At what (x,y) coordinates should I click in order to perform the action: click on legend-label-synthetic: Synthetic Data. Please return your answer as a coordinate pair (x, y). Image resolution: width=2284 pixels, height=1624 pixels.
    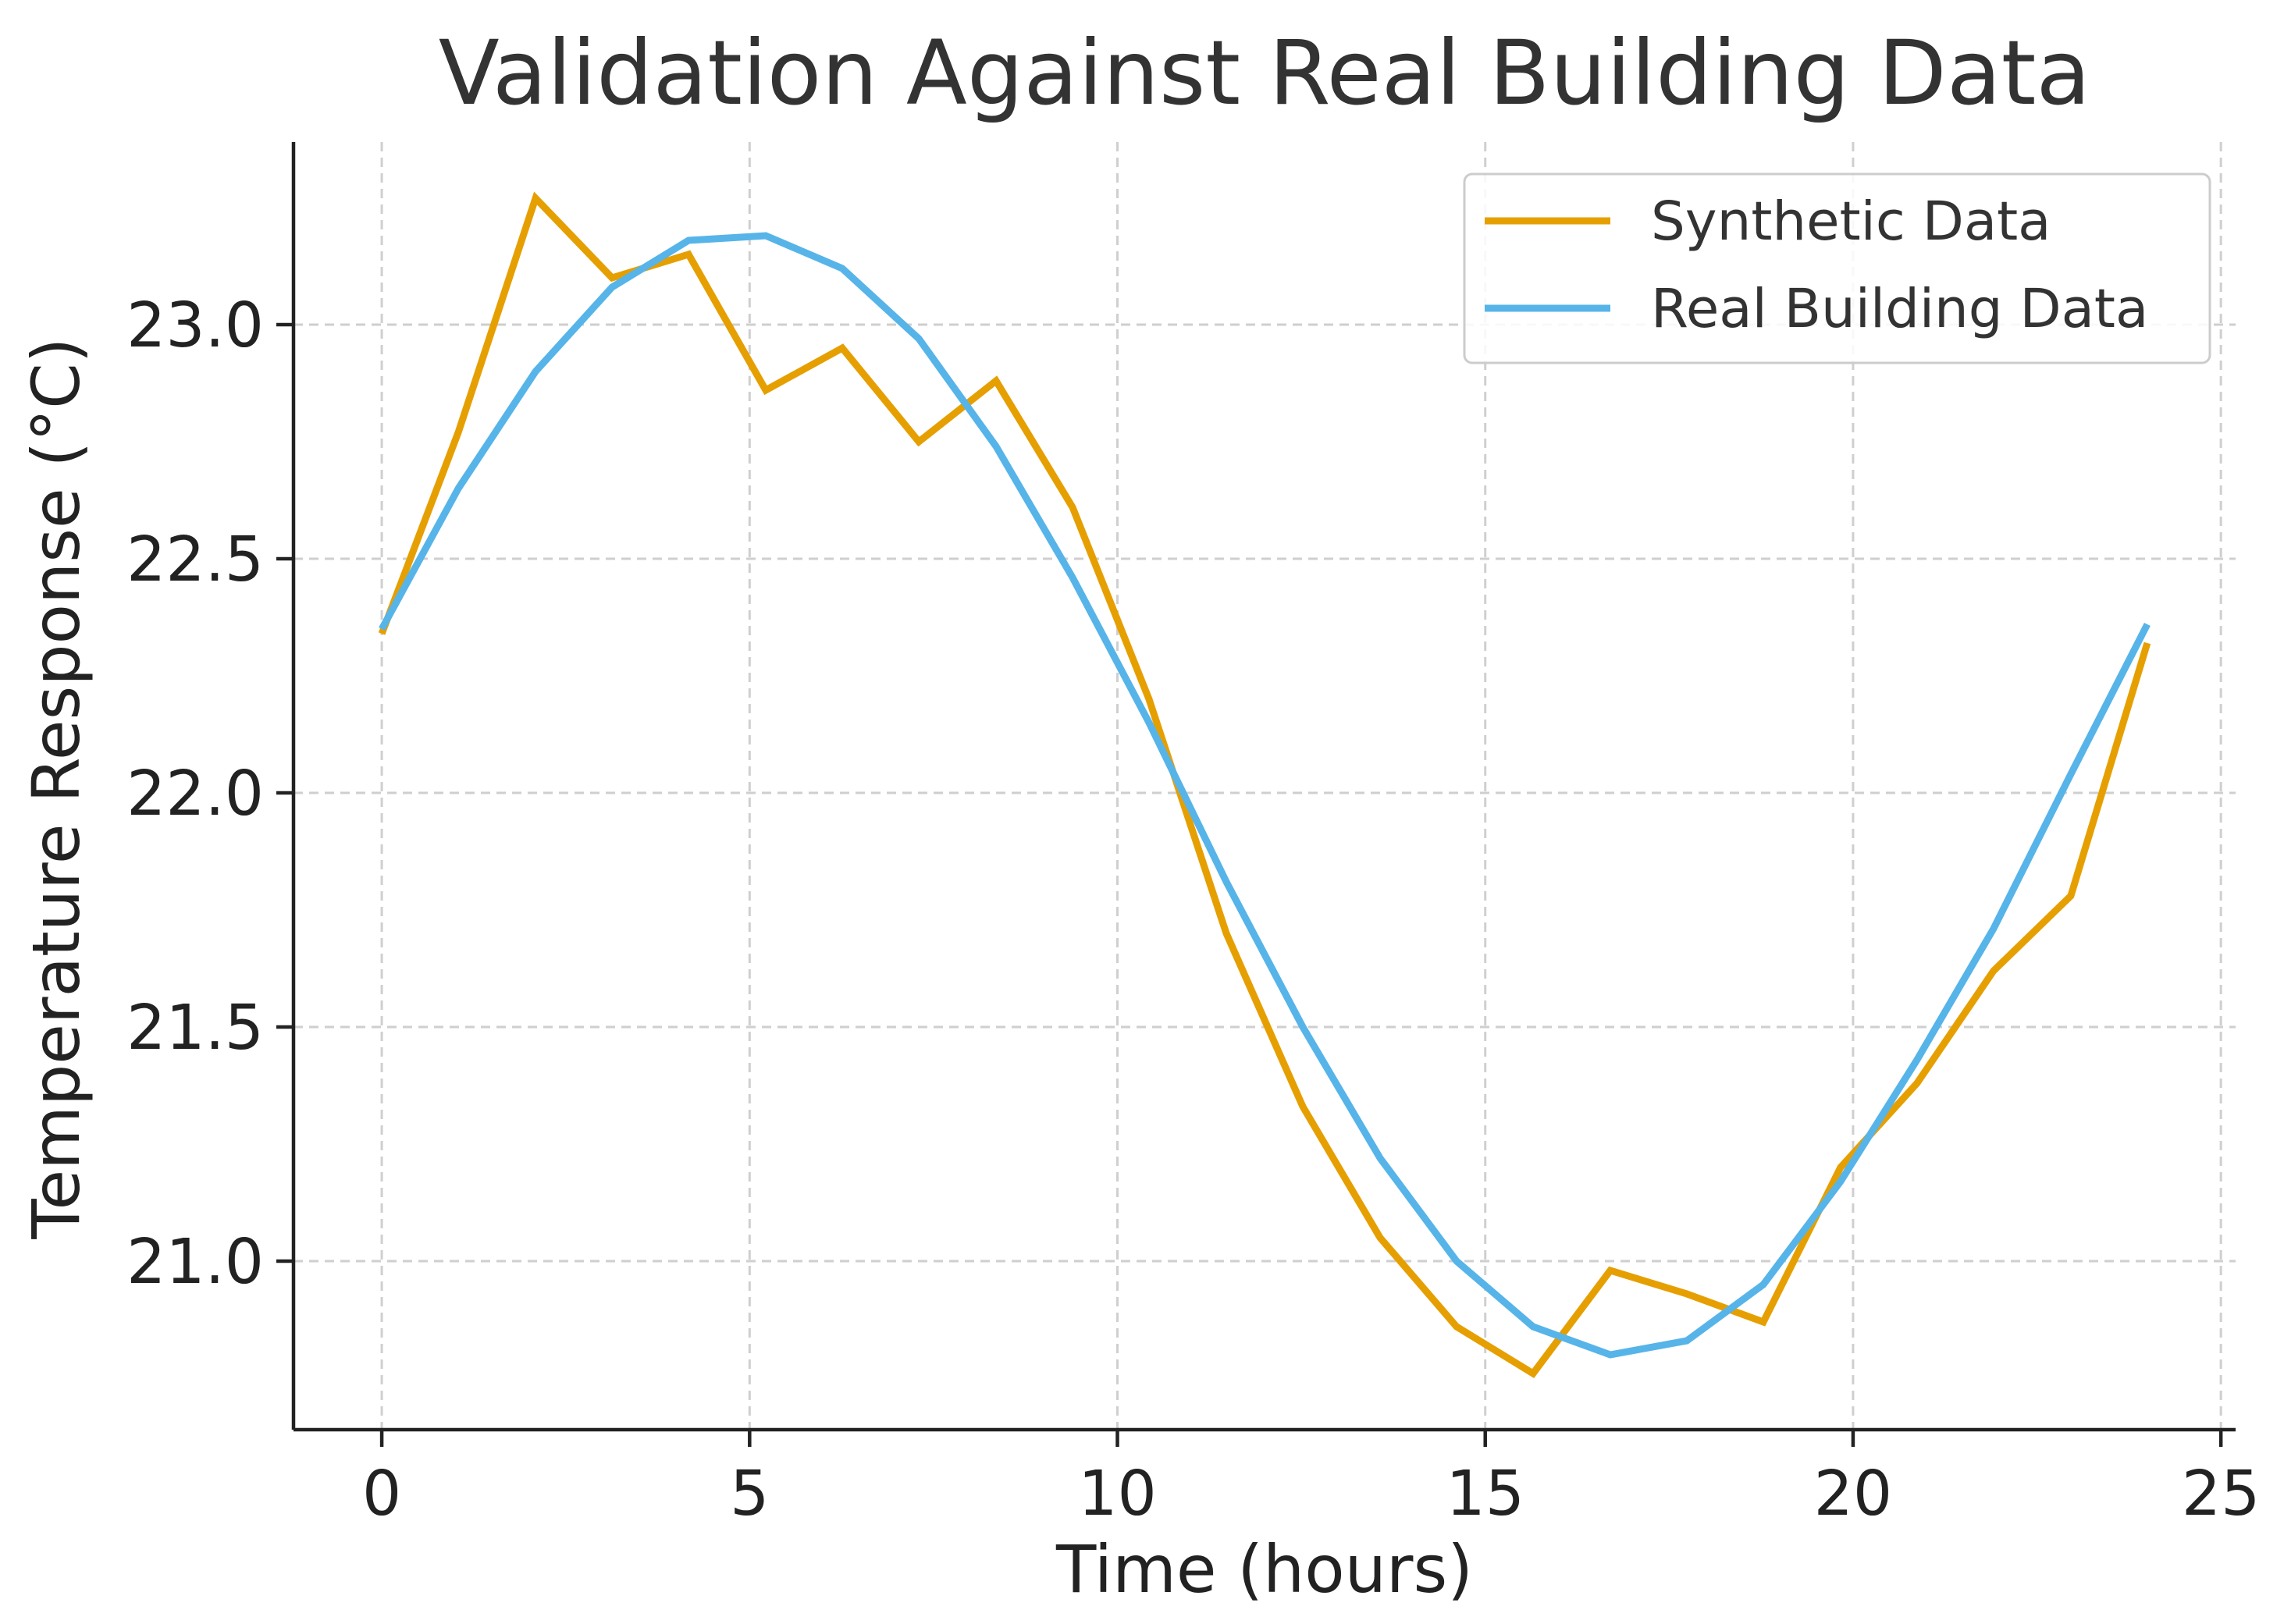
    Looking at the image, I should click on (1851, 221).